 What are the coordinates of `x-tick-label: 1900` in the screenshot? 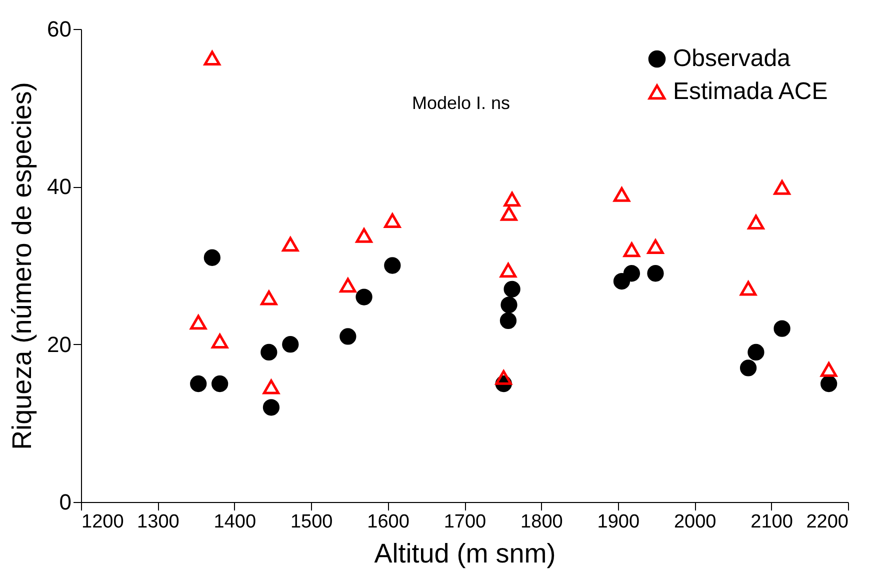 It's located at (618, 522).